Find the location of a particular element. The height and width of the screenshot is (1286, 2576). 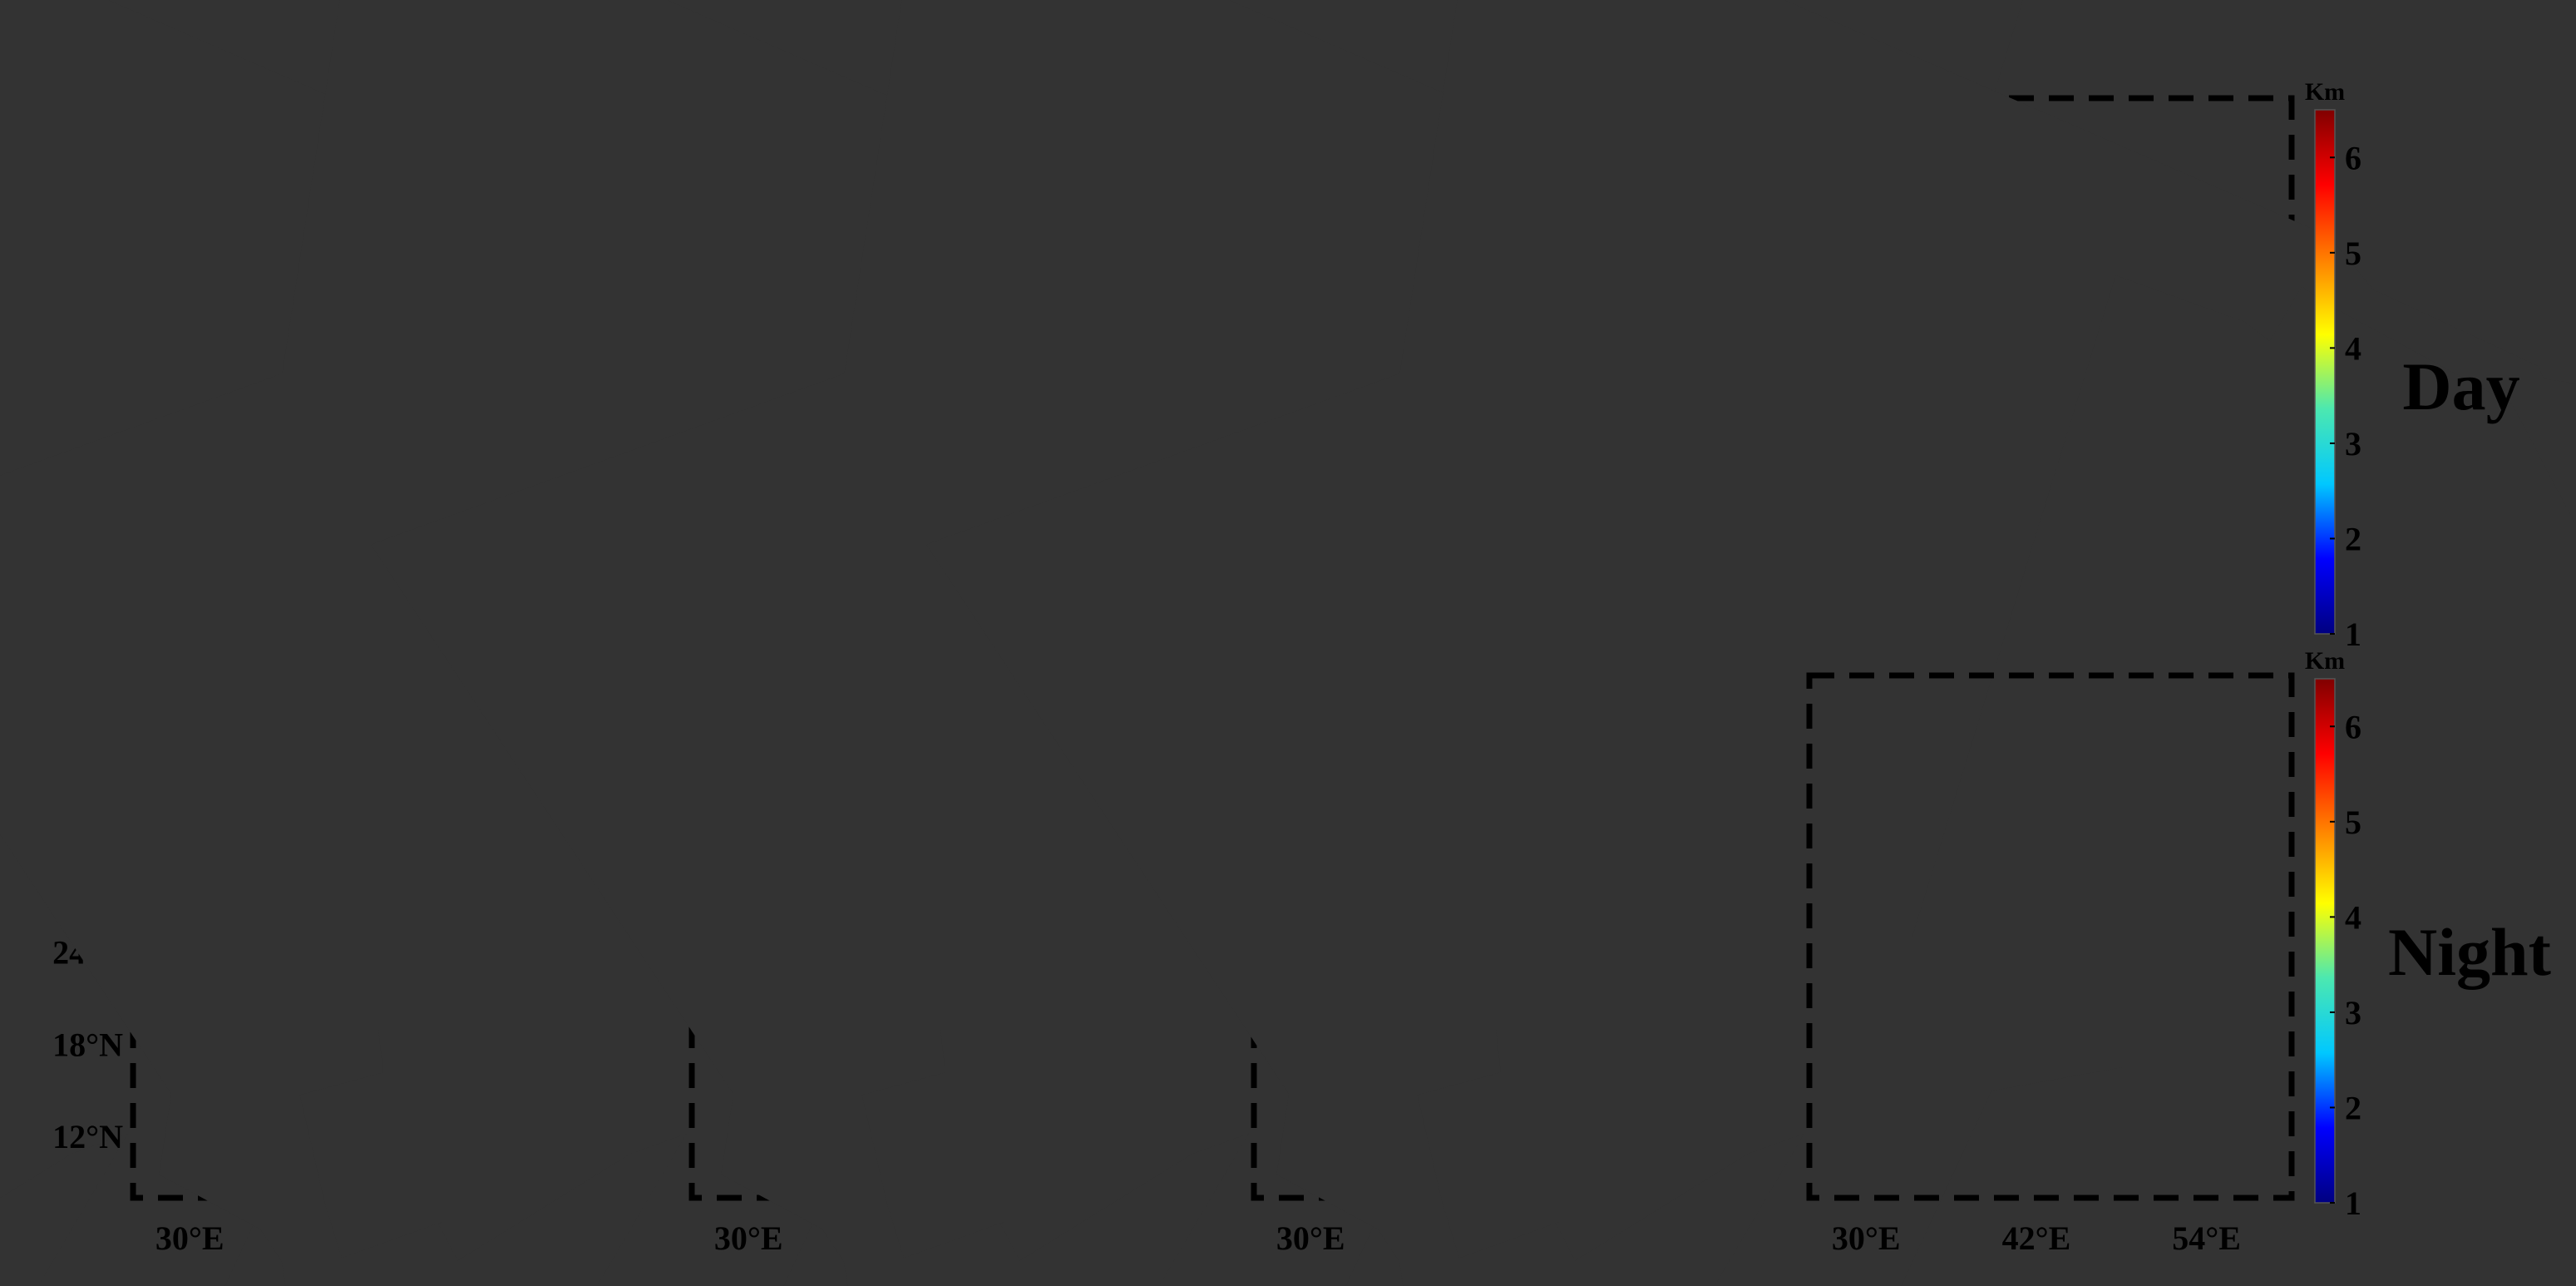

colorbar-day: Km 6 5 4 3 2 1 is located at coordinates (2333, 365).